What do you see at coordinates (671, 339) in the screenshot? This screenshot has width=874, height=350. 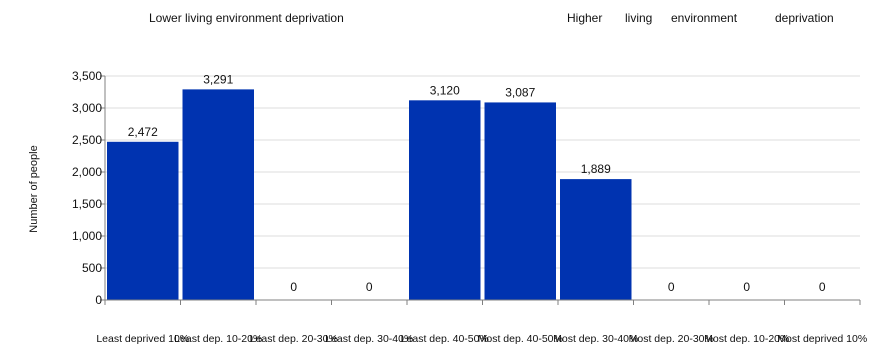 I see `x-tick-label: Most dep. 20-30%` at bounding box center [671, 339].